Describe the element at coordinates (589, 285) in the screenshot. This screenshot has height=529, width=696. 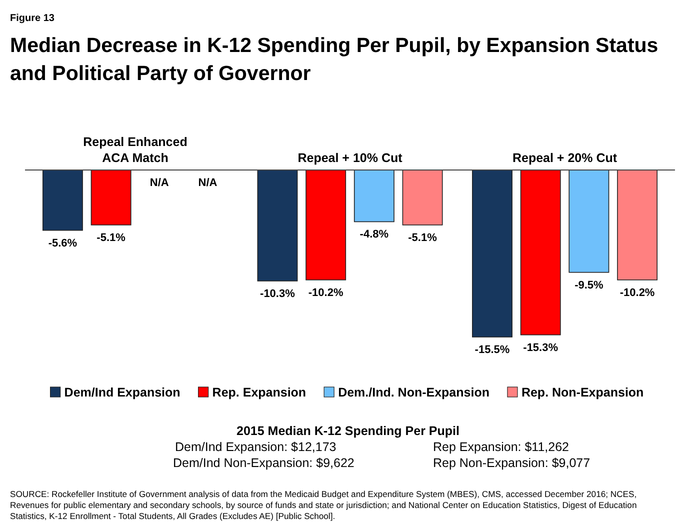
I see `data-label: -9.5%` at that location.